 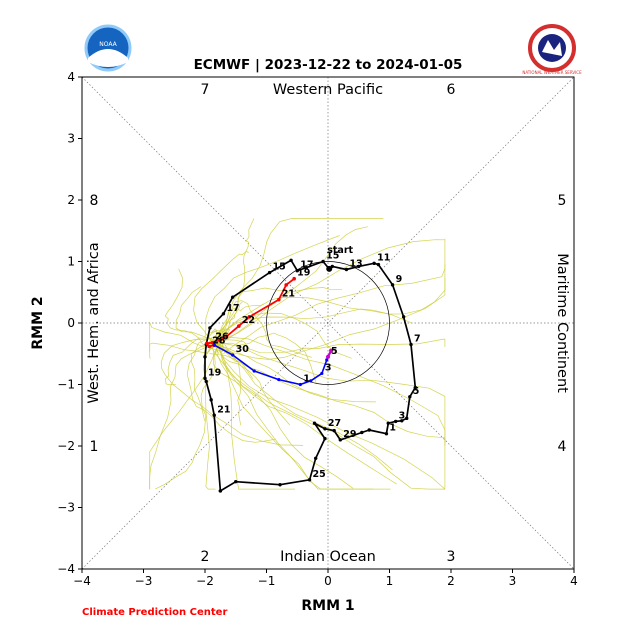 I want to click on day-label: 28, so click(x=219, y=340).